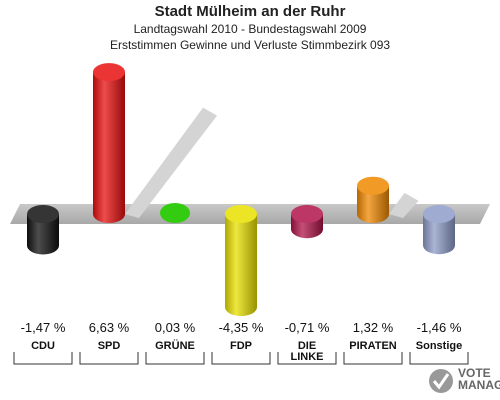 The height and width of the screenshot is (400, 500). Describe the element at coordinates (250, 11) in the screenshot. I see `chart-title: Stadt Mülheim an der Ruhr` at that location.